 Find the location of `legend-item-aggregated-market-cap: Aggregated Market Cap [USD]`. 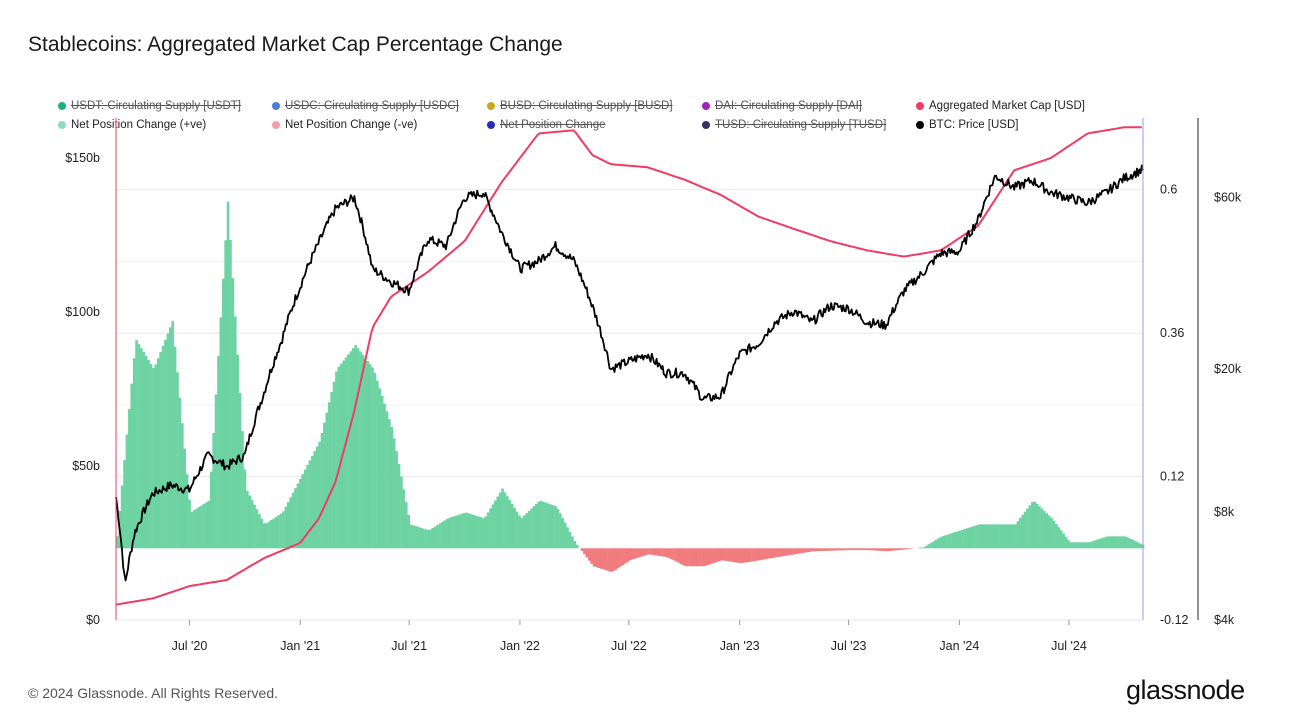

legend-item-aggregated-market-cap: Aggregated Market Cap [USD] is located at coordinates (1000, 106).